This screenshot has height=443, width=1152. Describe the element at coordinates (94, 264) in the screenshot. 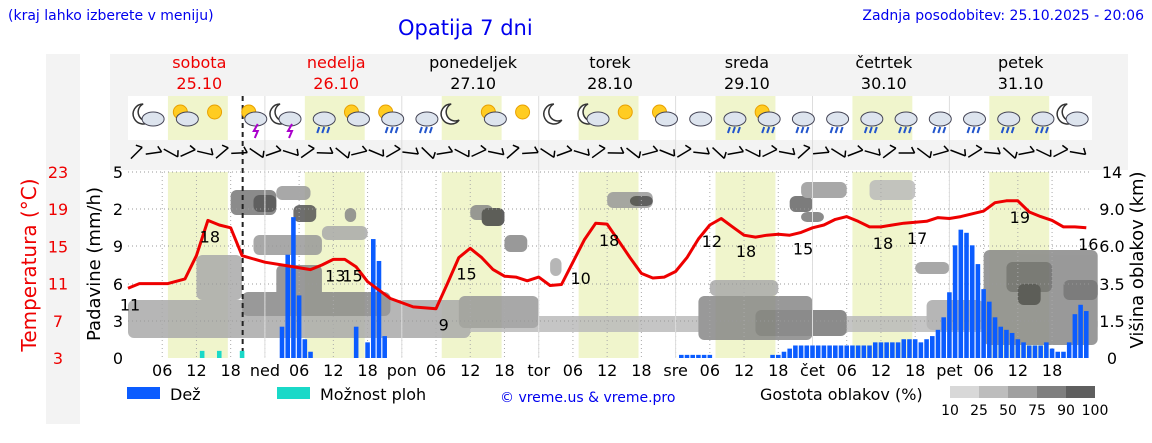

I see `precipitation-axis-title: Padavine (mm/h)` at that location.